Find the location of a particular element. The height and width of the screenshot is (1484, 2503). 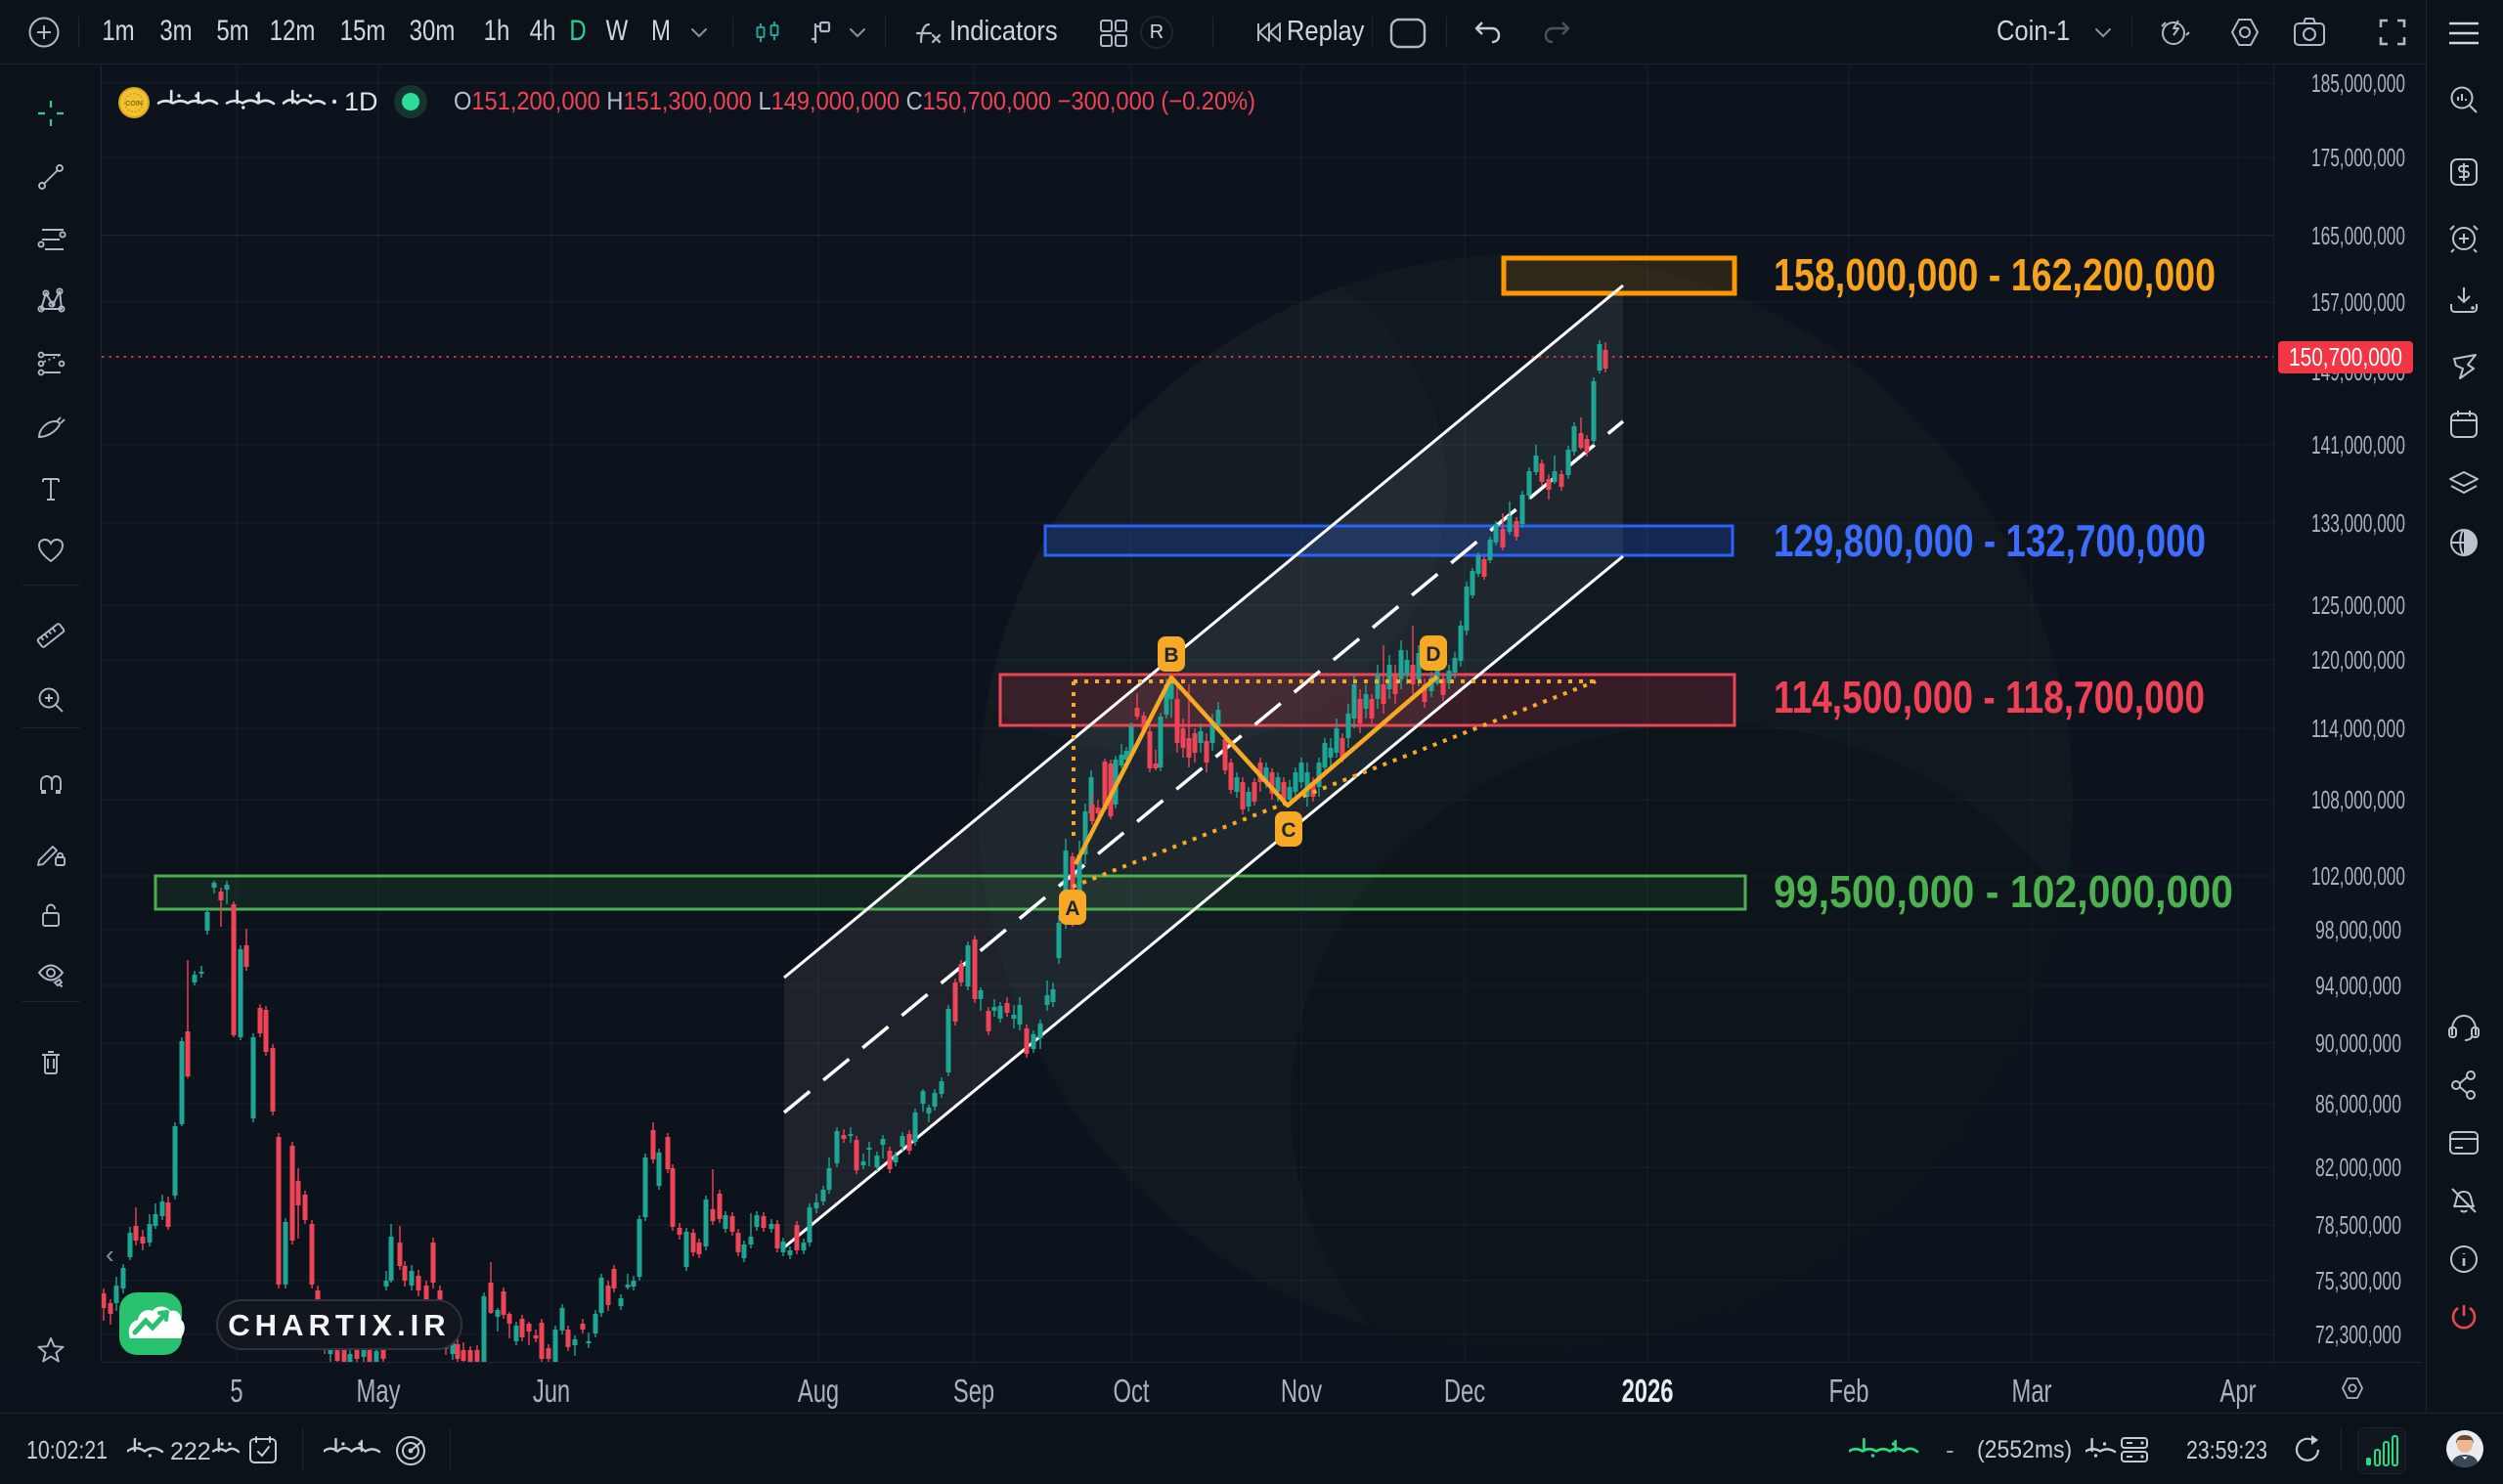

svg-text: 185,000,000 is located at coordinates (2358, 83).